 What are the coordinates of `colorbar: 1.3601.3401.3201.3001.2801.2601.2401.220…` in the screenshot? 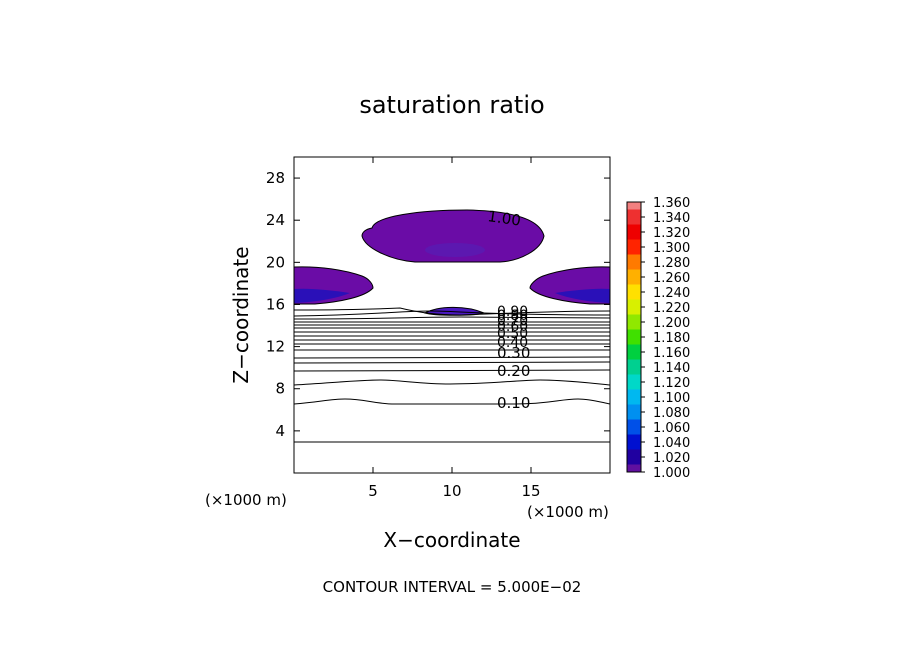 It's located at (658, 338).